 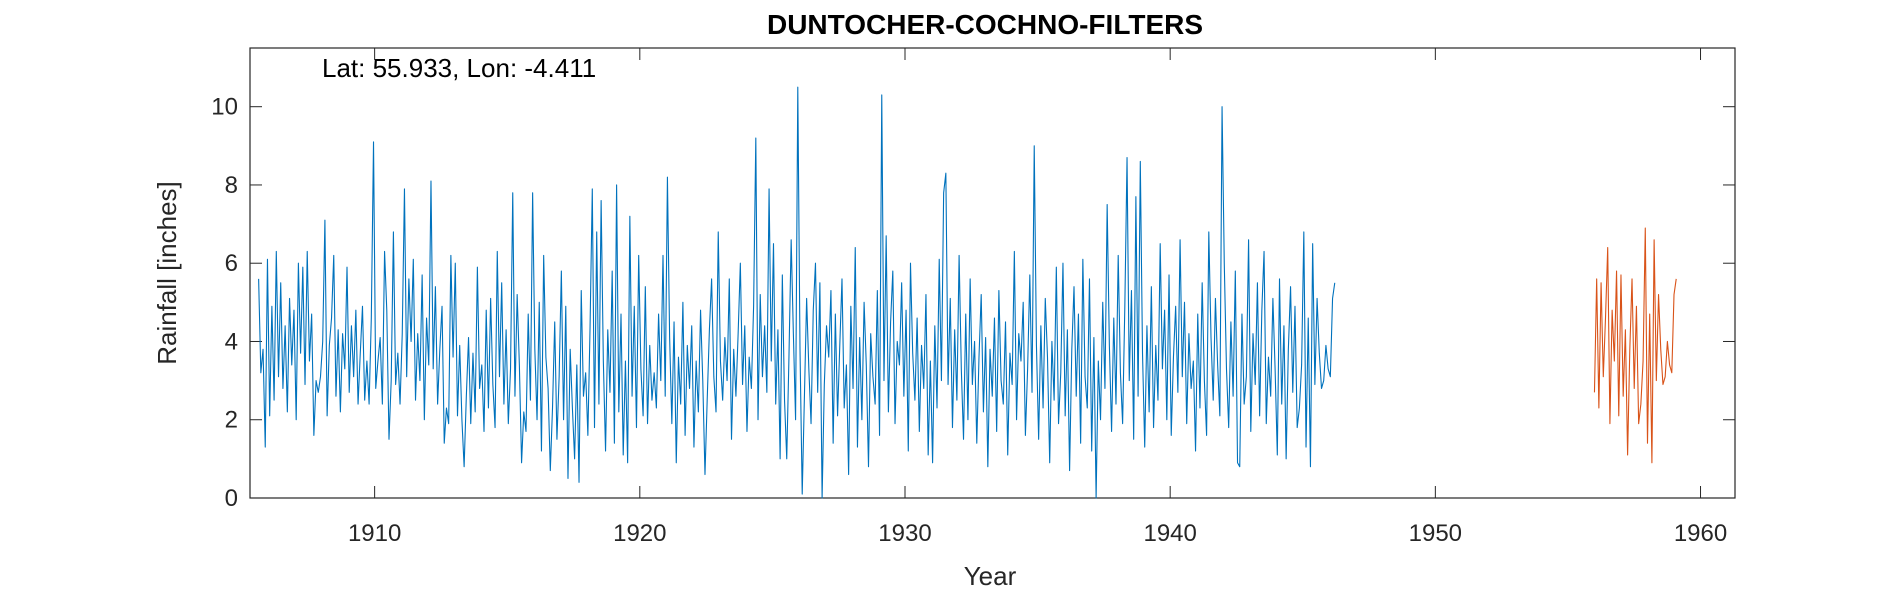 What do you see at coordinates (167, 273) in the screenshot?
I see `y-axis-label: Rainfall [inches]` at bounding box center [167, 273].